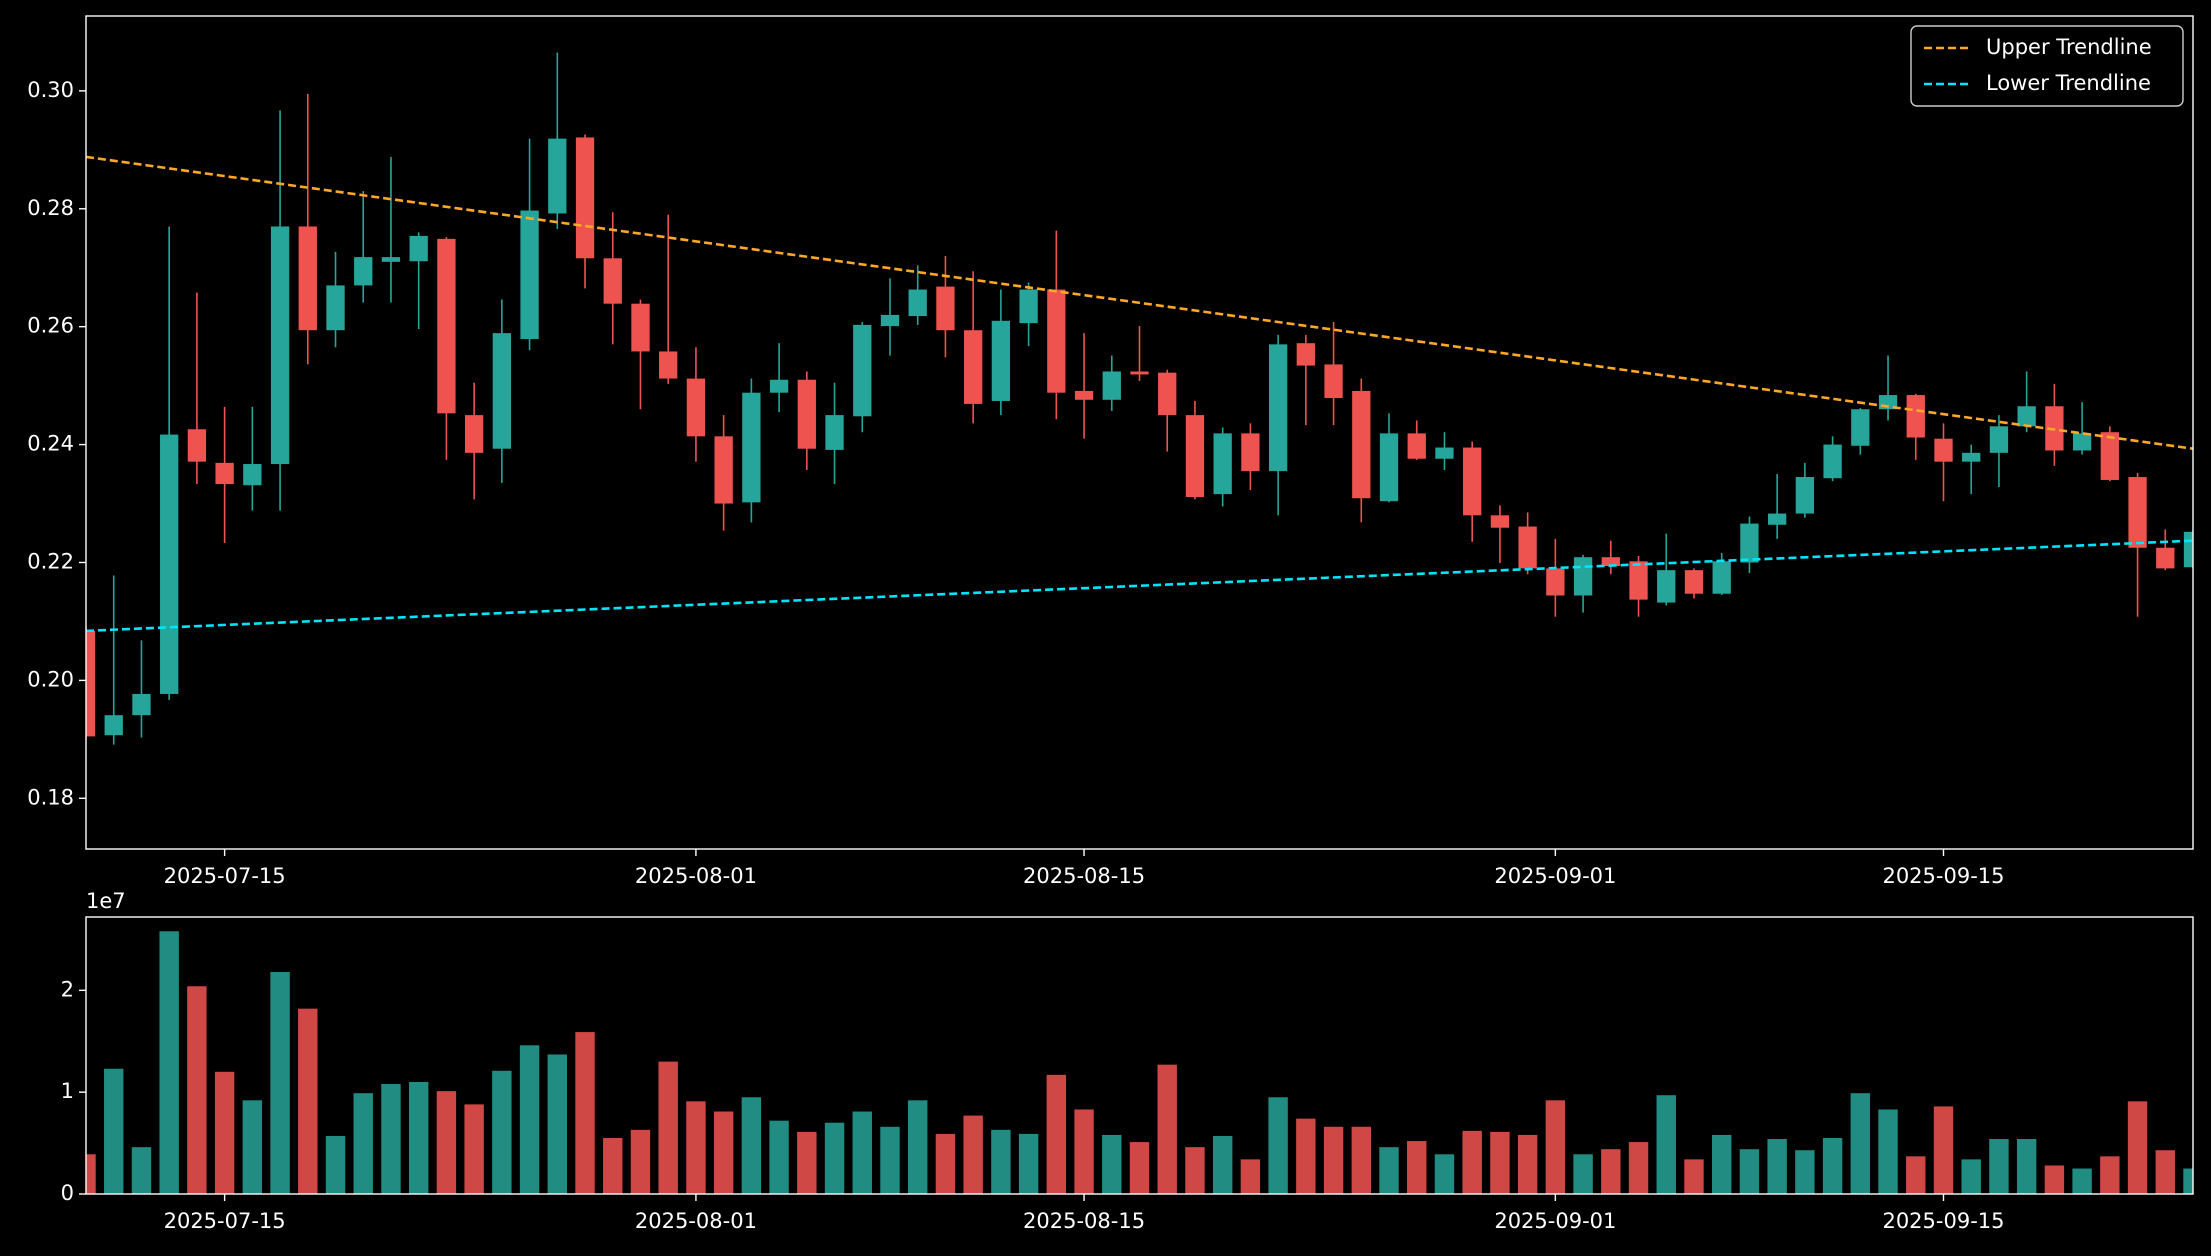 The width and height of the screenshot is (2211, 1256). What do you see at coordinates (67, 989) in the screenshot?
I see `y-tick-label: 2` at bounding box center [67, 989].